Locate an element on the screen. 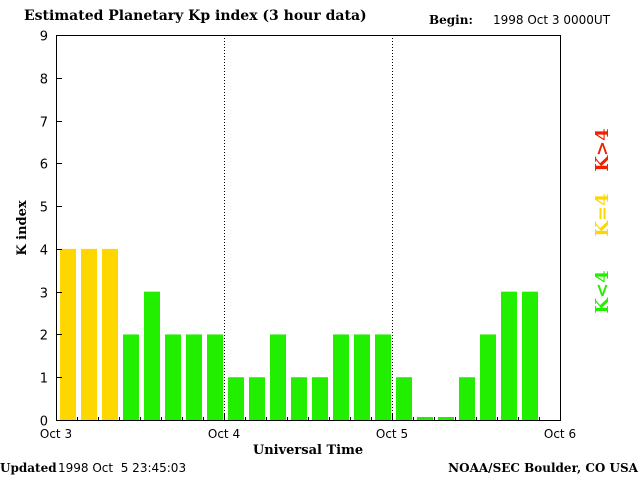 The width and height of the screenshot is (640, 480). legend-item: K>4 is located at coordinates (602, 149).